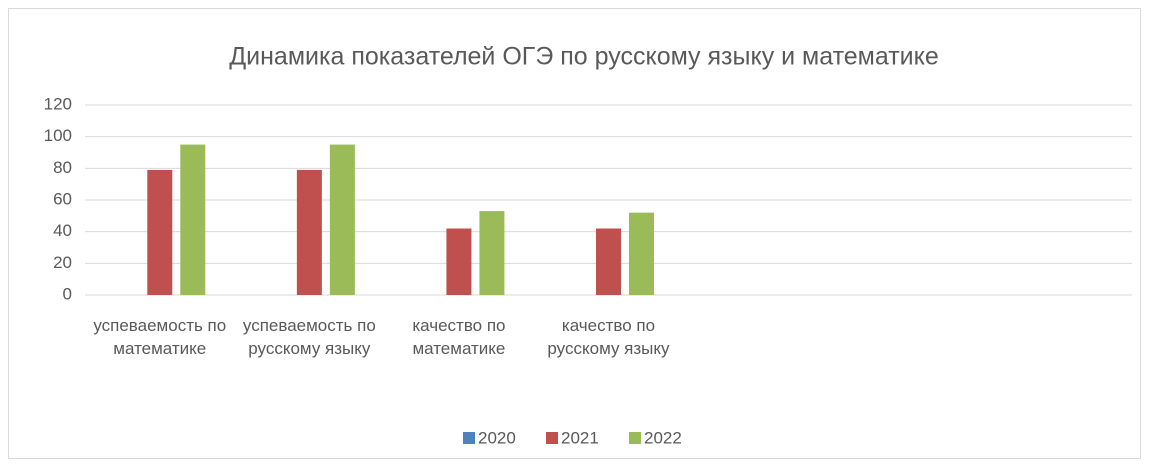 This screenshot has height=468, width=1150. Describe the element at coordinates (580, 437) in the screenshot. I see `legend-label: 2021` at that location.